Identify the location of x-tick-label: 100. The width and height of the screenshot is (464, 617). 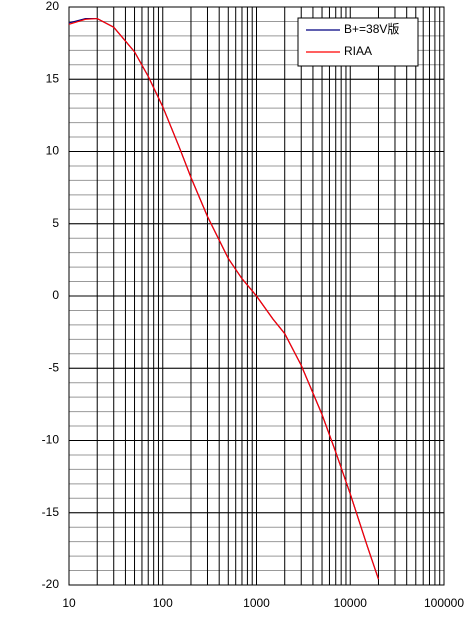
(163, 603).